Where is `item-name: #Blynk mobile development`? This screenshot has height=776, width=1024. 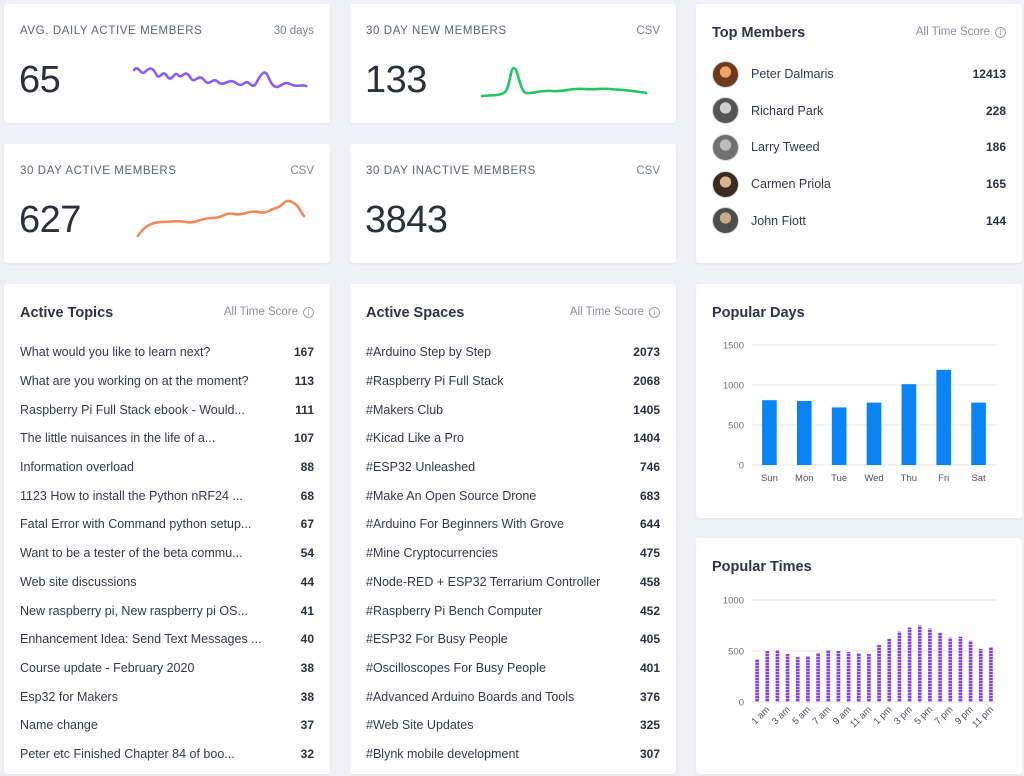 item-name: #Blynk mobile development is located at coordinates (442, 753).